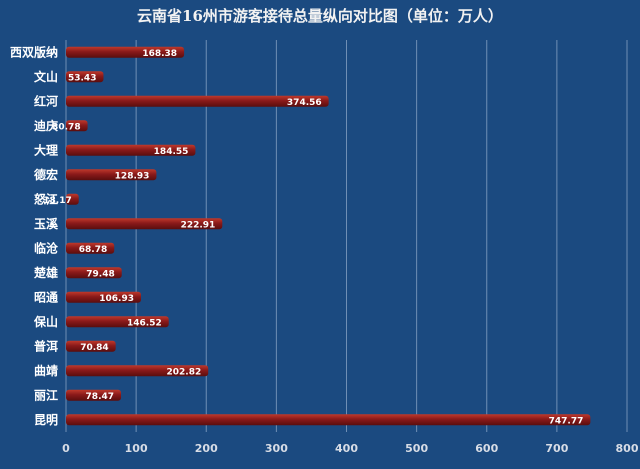 The width and height of the screenshot is (640, 469). What do you see at coordinates (45, 272) in the screenshot?
I see `category-label: 楚雄` at bounding box center [45, 272].